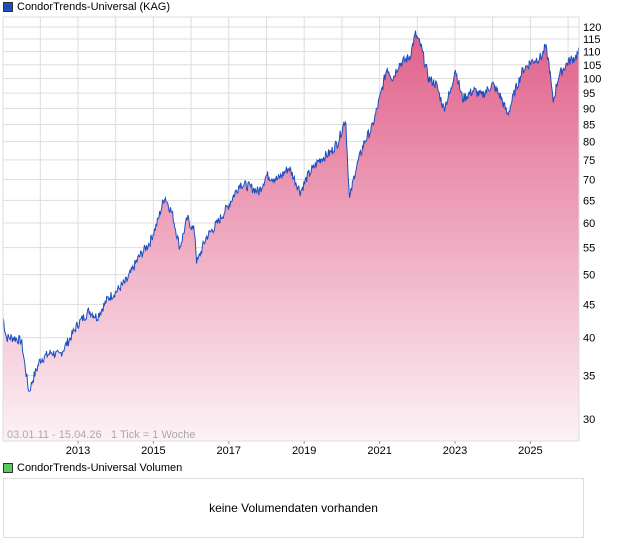 This screenshot has width=620, height=546. Describe the element at coordinates (589, 305) in the screenshot. I see `y-tick-label: 45` at that location.